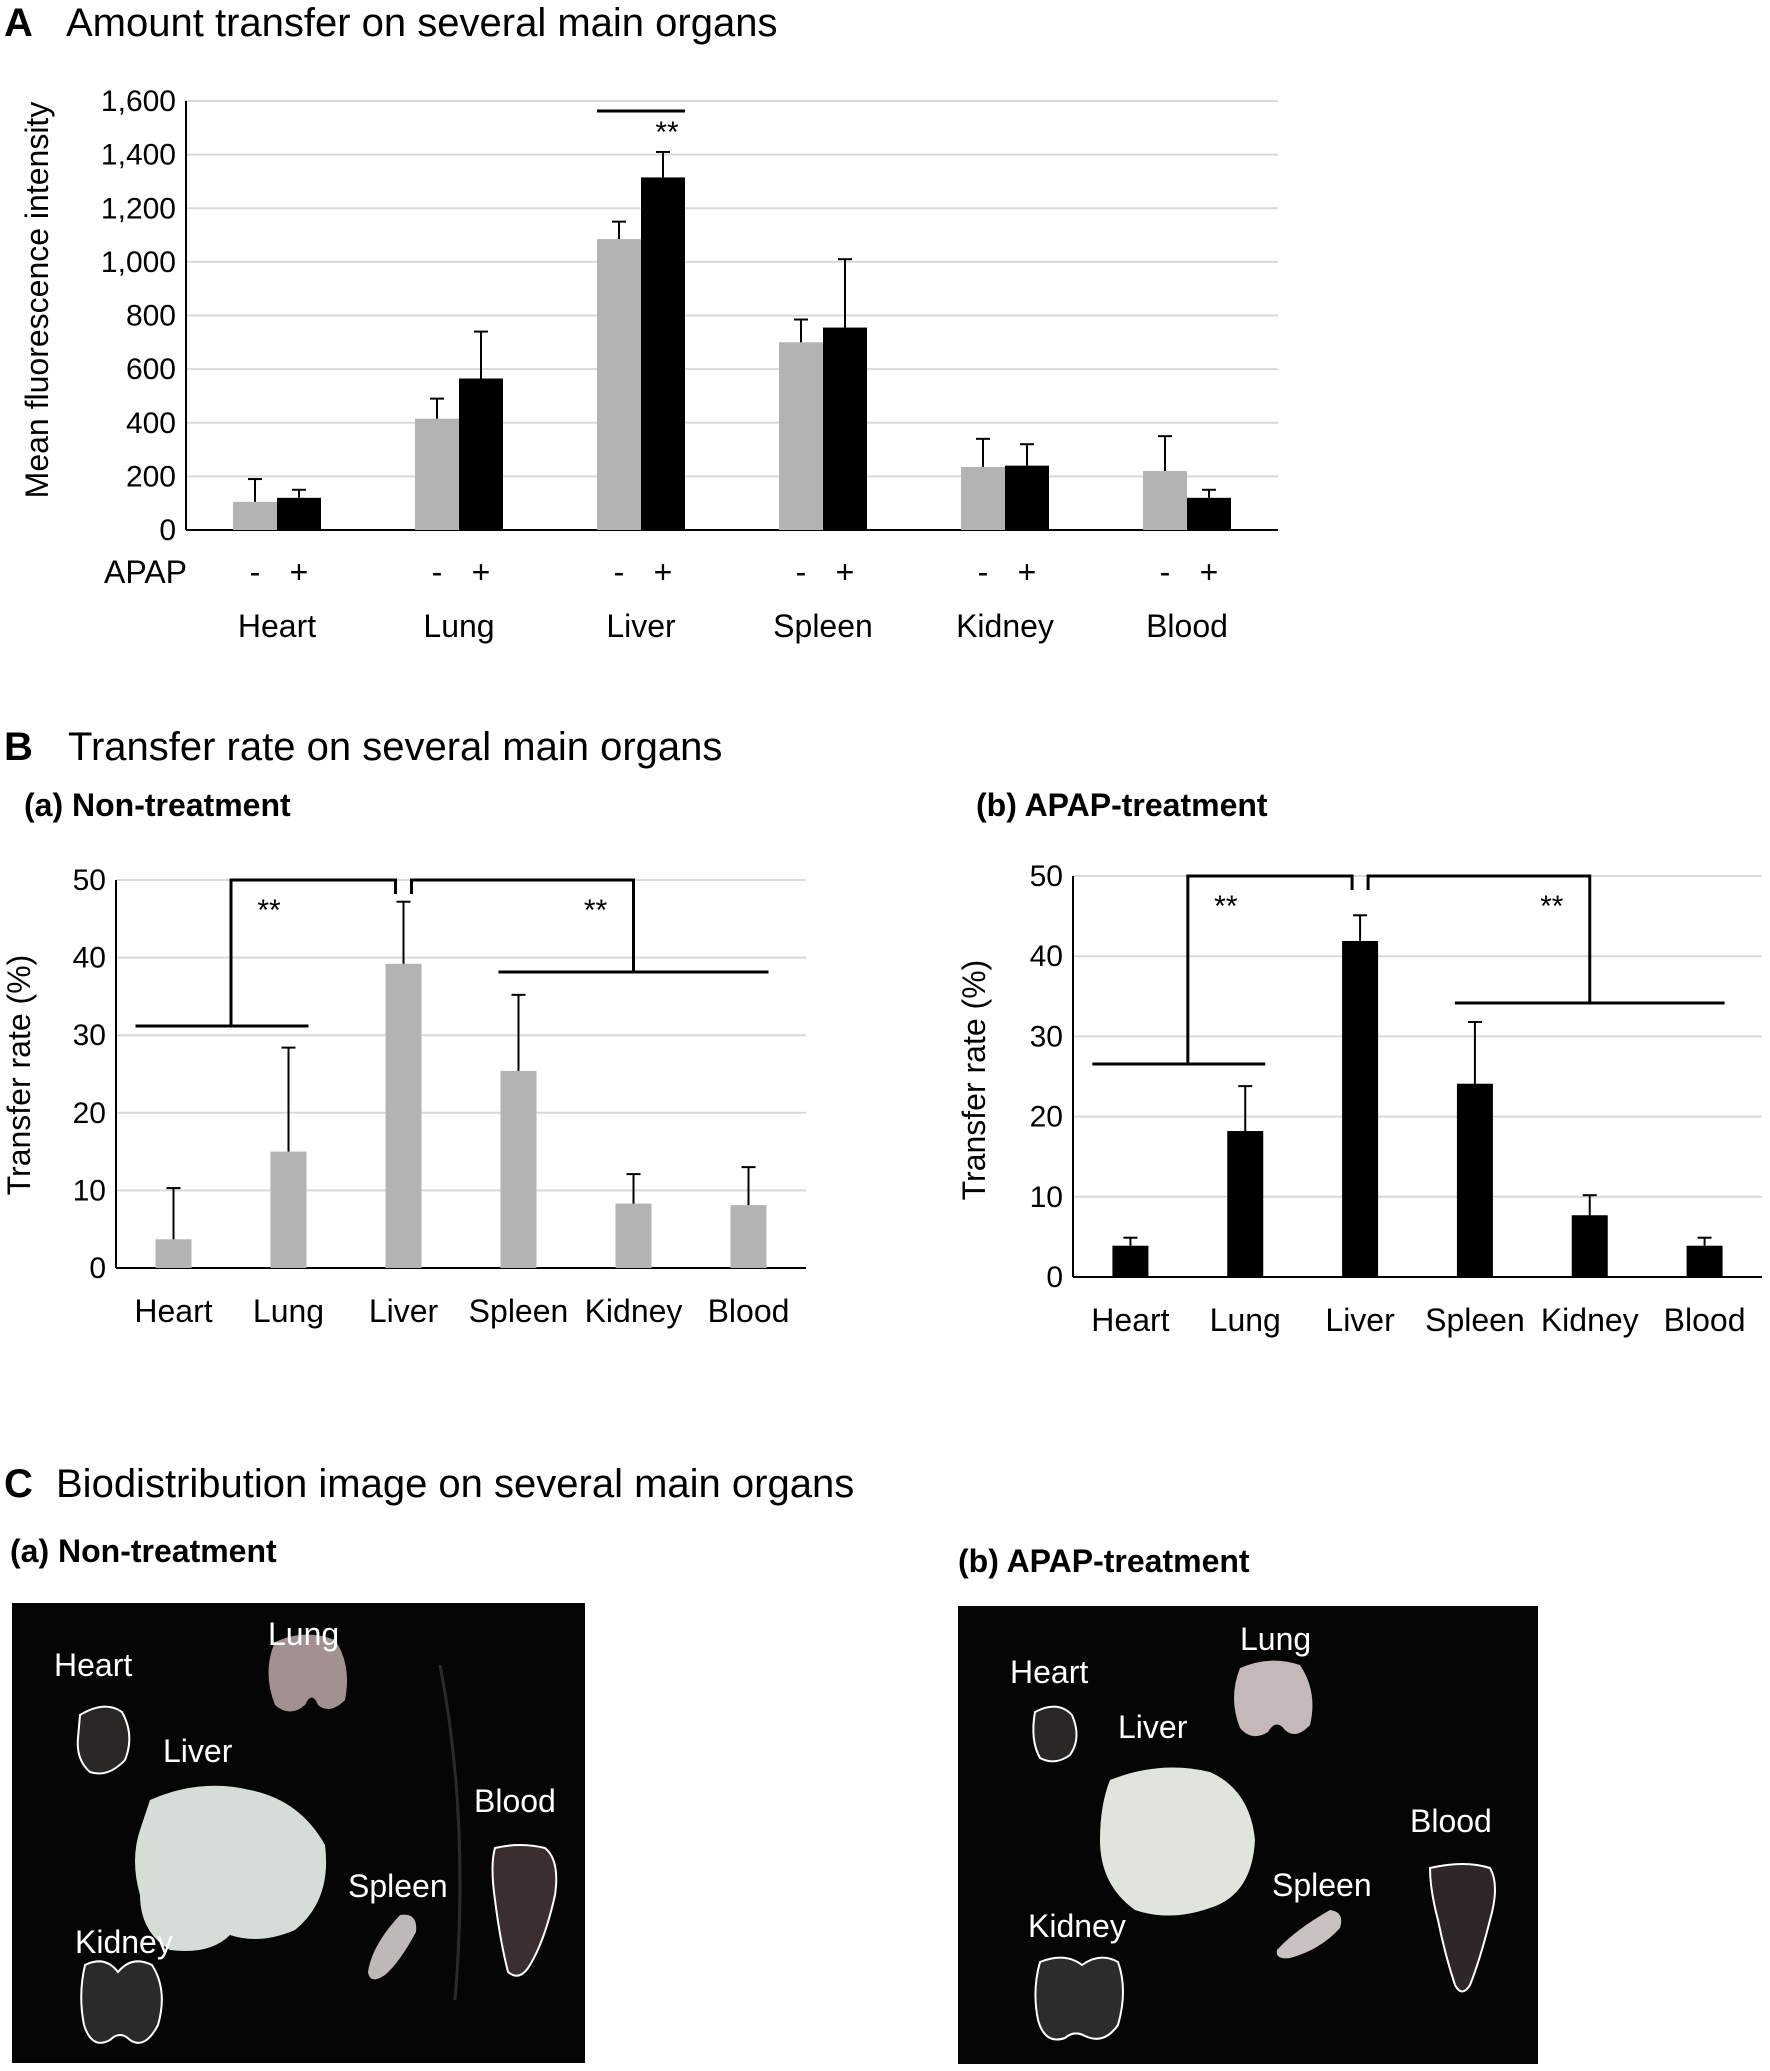 Image resolution: width=1770 pixels, height=2071 pixels. What do you see at coordinates (395, 747) in the screenshot?
I see `panel-b-title: Transfer rate on several main organs` at bounding box center [395, 747].